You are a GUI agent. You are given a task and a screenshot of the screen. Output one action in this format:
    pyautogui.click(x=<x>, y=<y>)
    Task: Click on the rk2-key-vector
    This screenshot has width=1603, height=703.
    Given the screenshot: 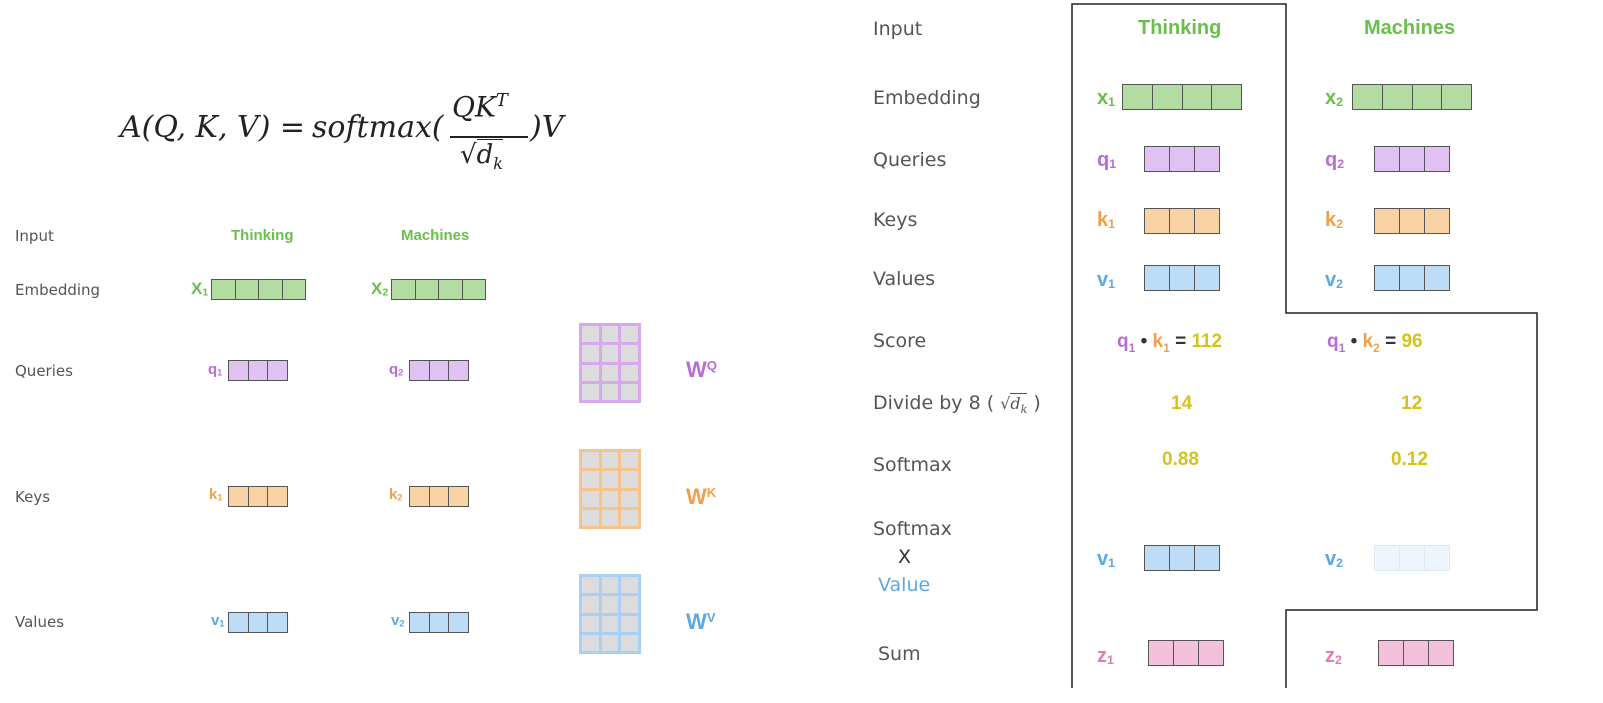 What is the action you would take?
    pyautogui.click(x=1412, y=221)
    